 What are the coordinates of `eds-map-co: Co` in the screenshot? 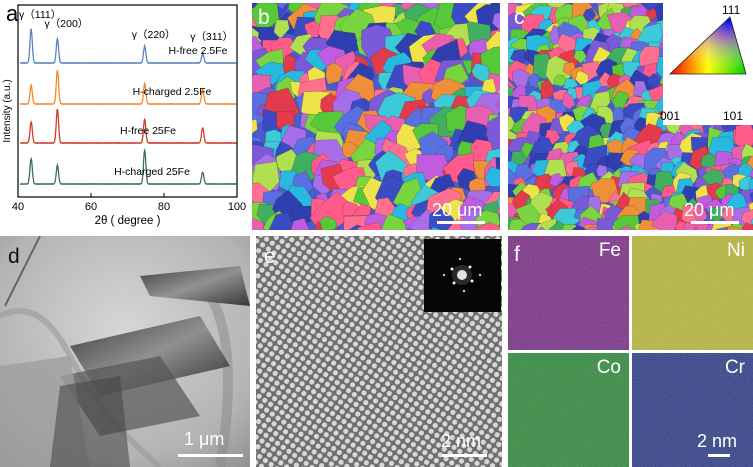 It's located at (568, 410).